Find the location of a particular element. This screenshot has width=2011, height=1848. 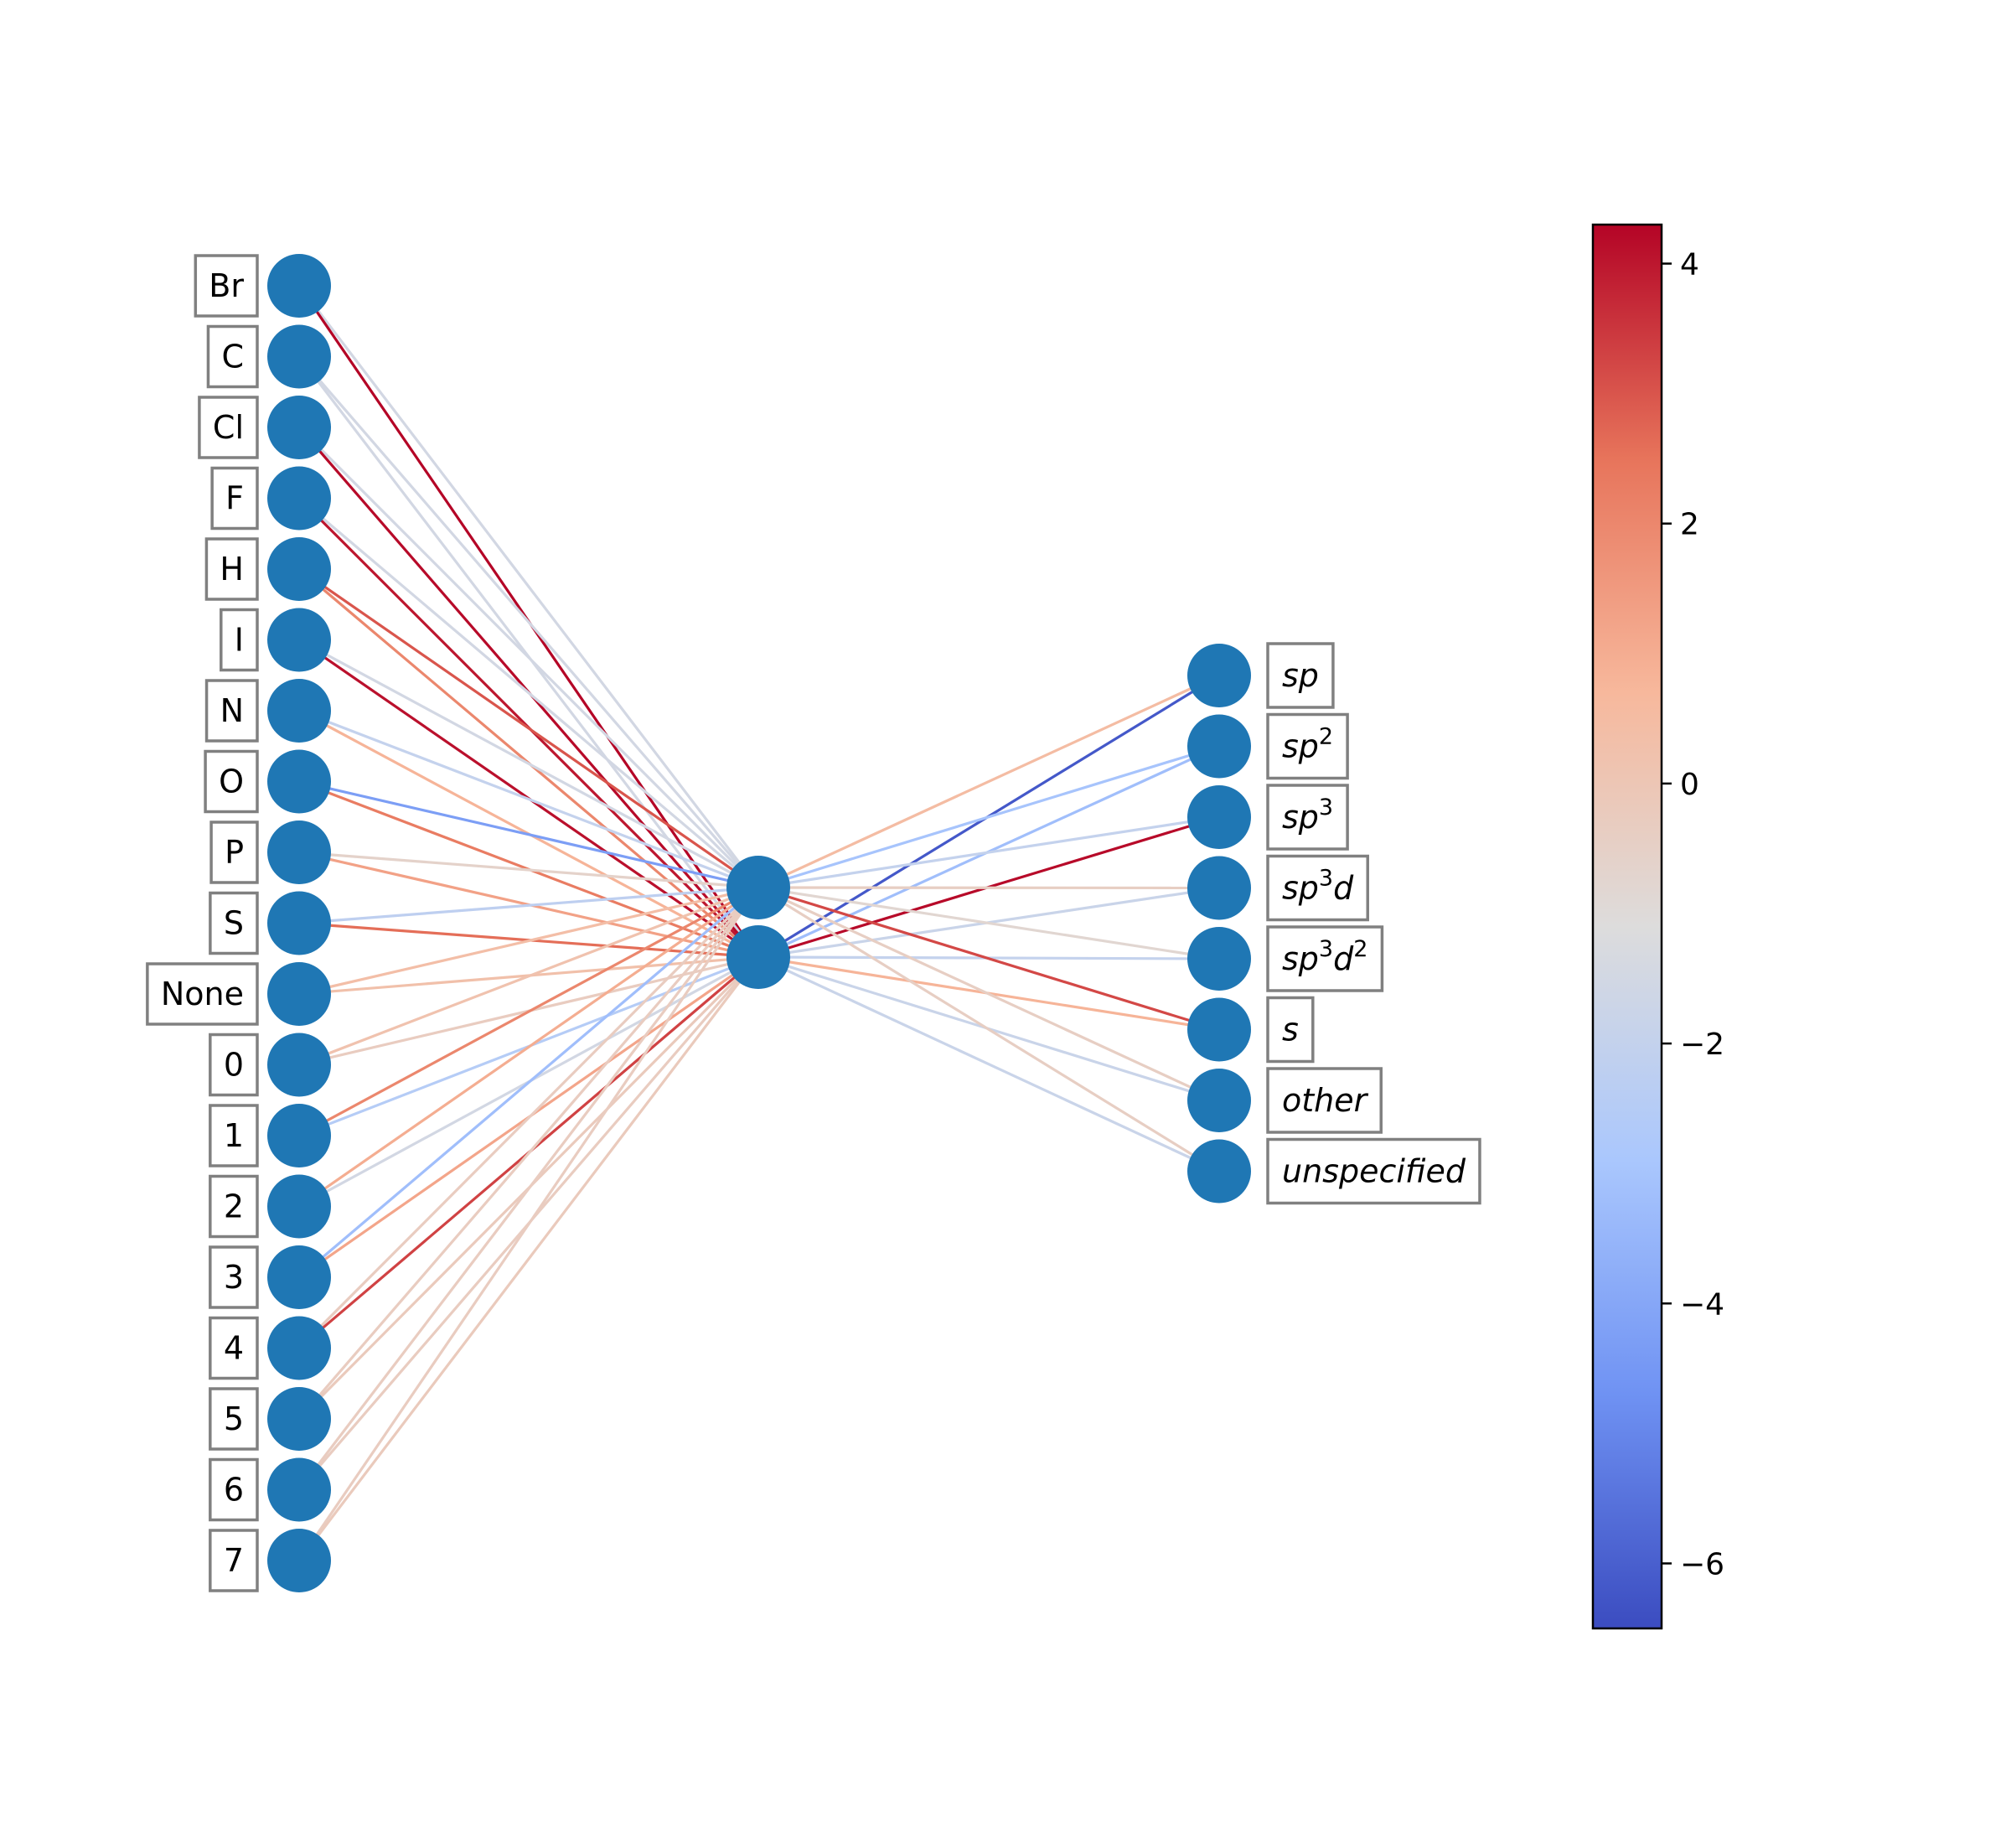

input-label-text: 2 is located at coordinates (234, 1206).